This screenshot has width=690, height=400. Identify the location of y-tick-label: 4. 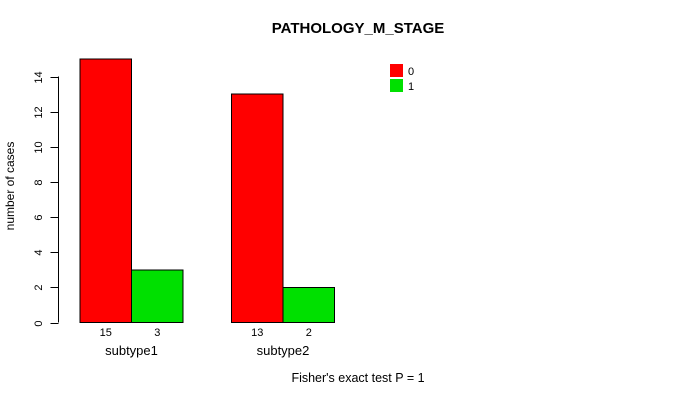
(39, 252).